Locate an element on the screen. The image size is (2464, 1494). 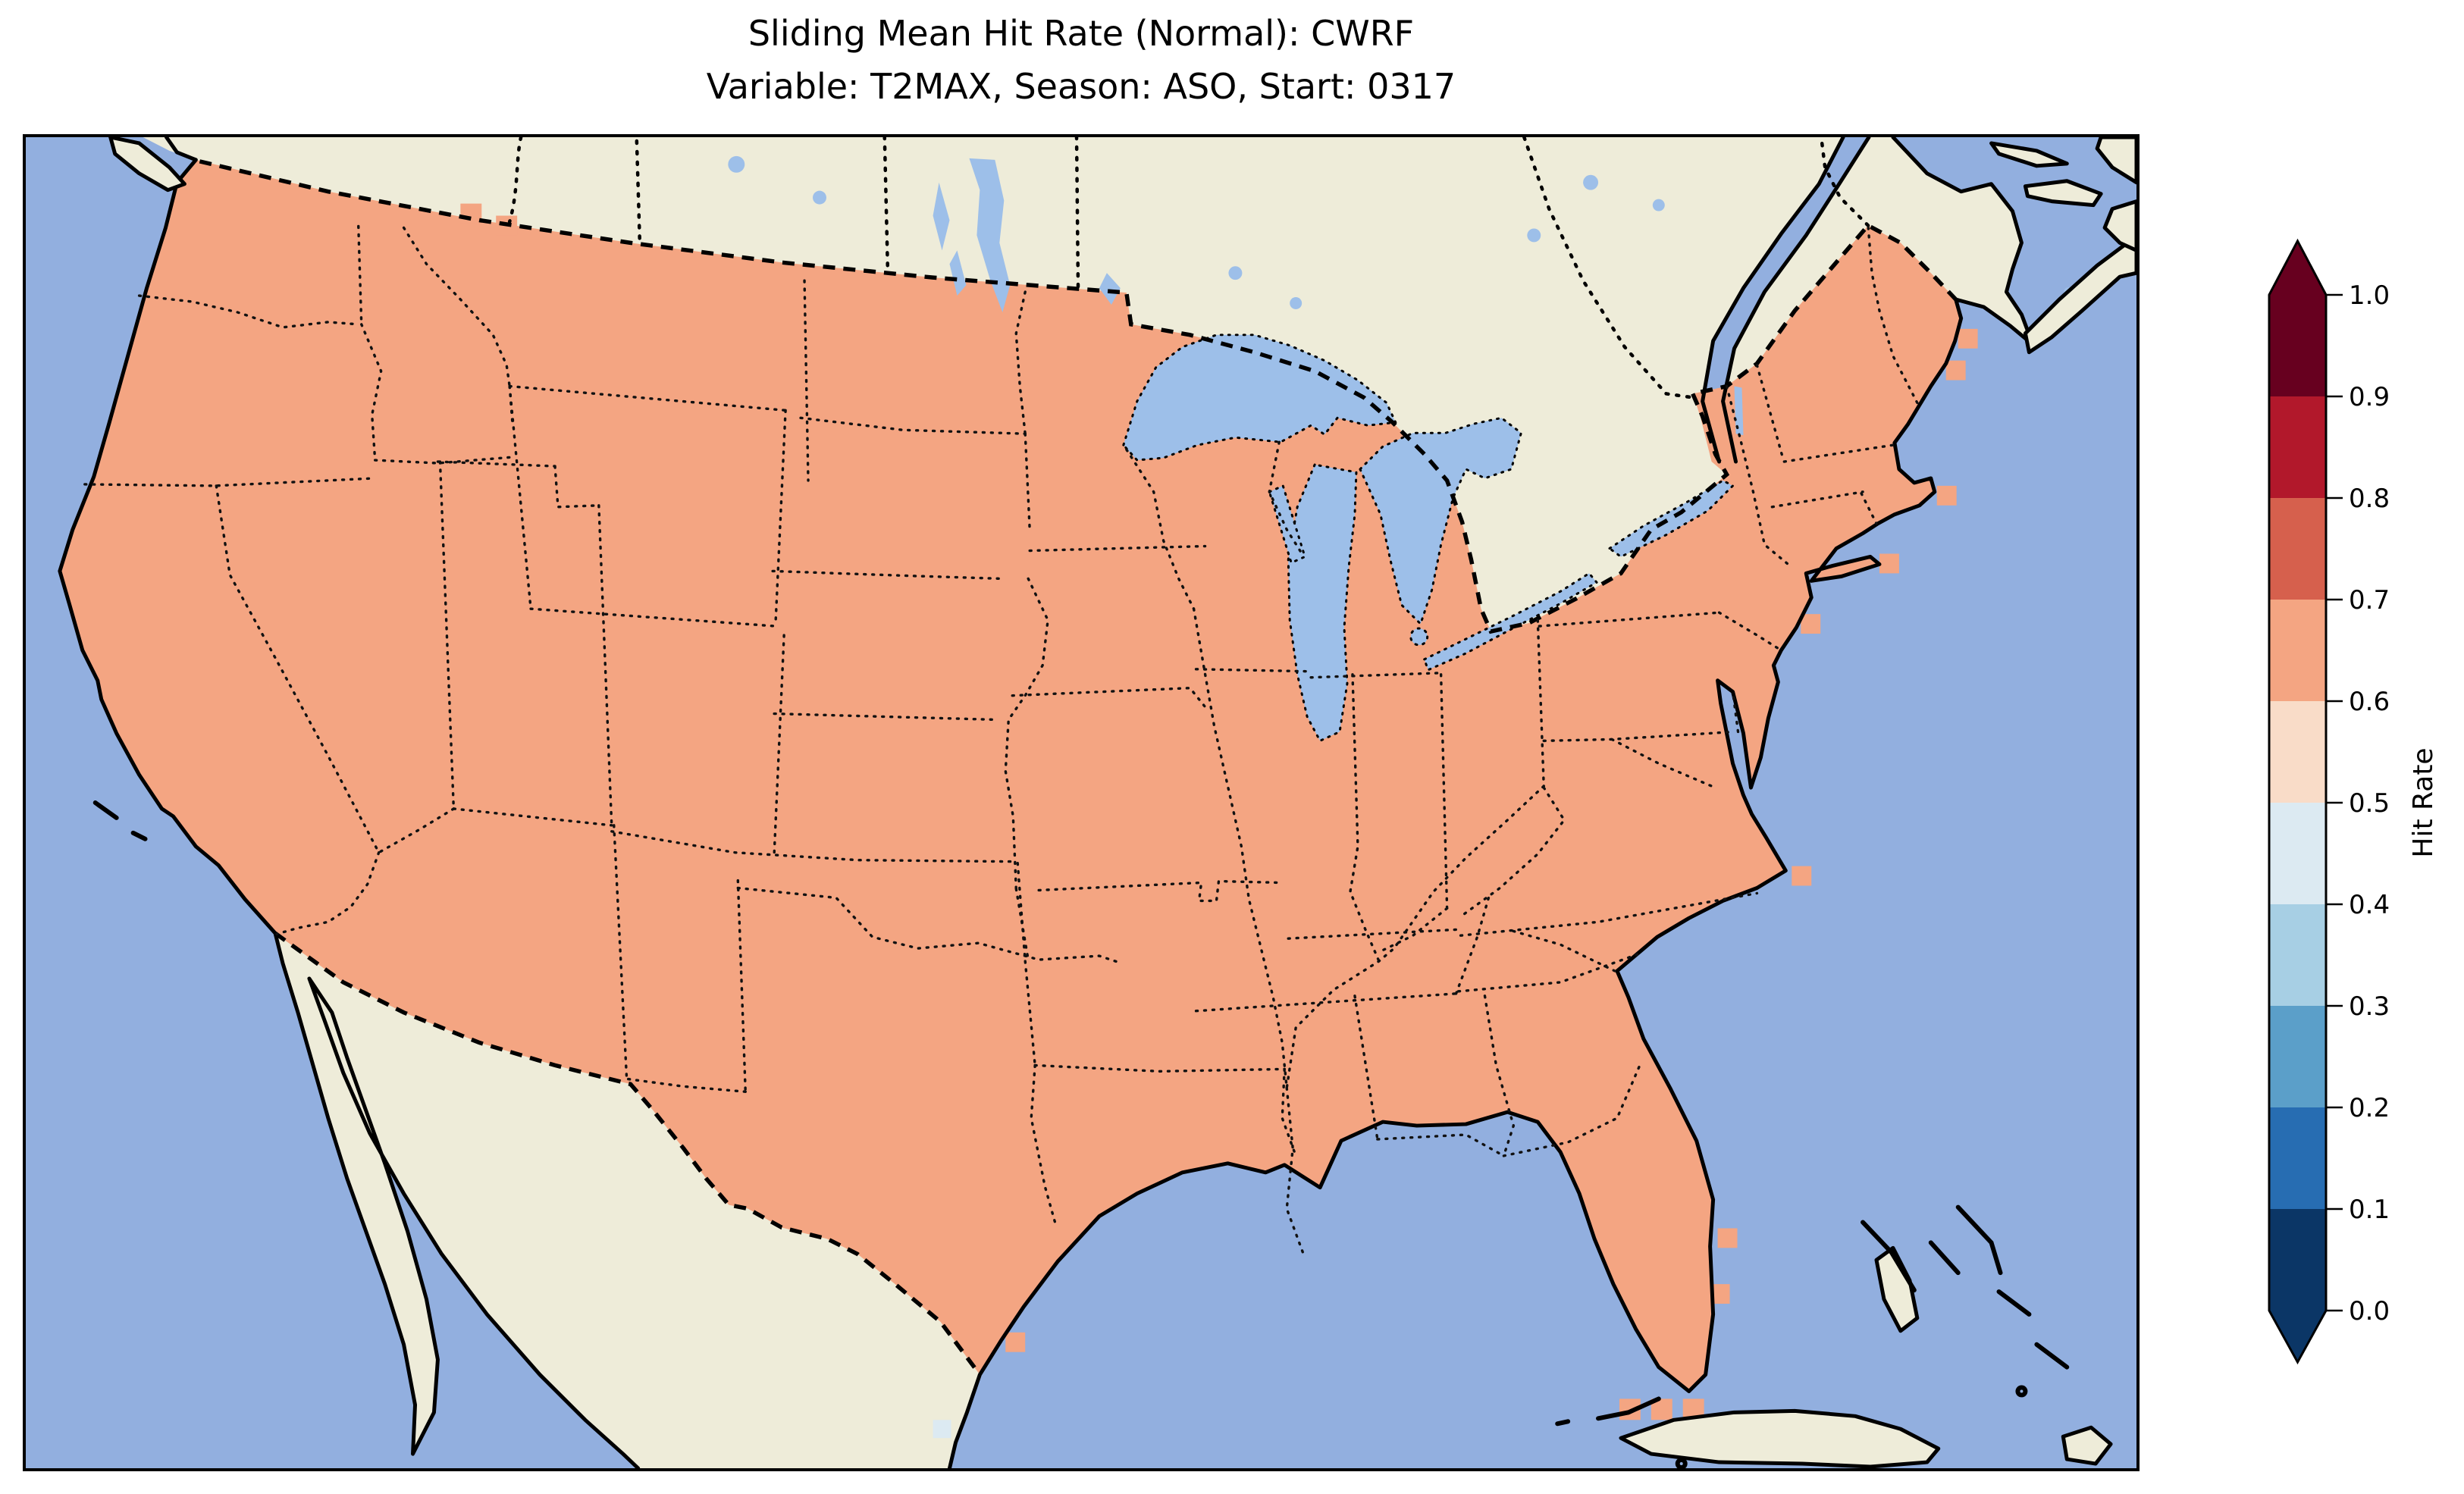
title-line-1: Sliding Mean Hit Rate (Normal): CWRF is located at coordinates (1081, 33).